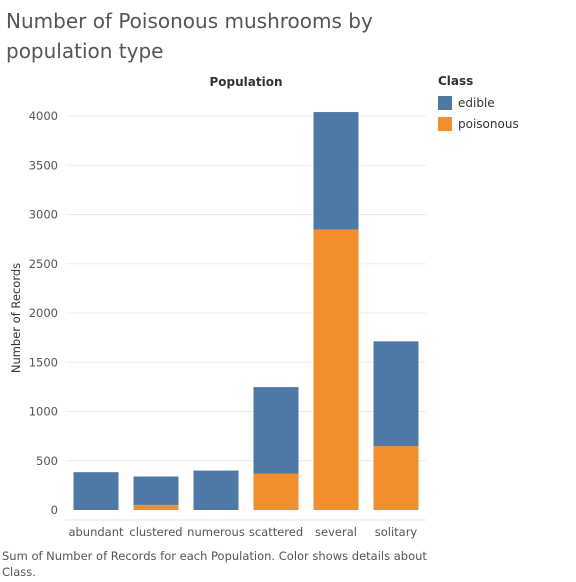 The height and width of the screenshot is (582, 576). I want to click on legend-title: Class, so click(456, 81).